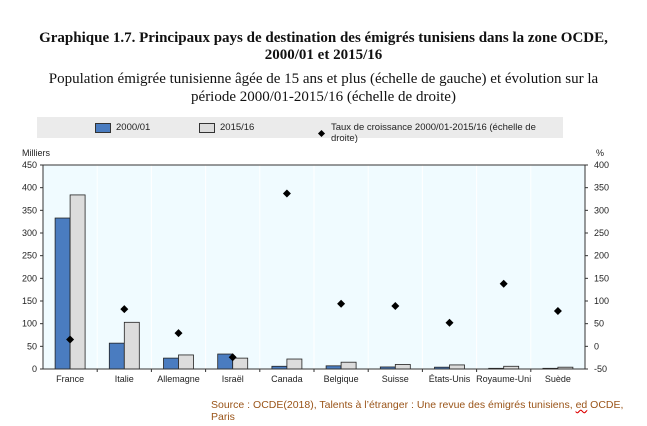 The image size is (647, 426). I want to click on y-tick-left: 300, so click(29, 233).